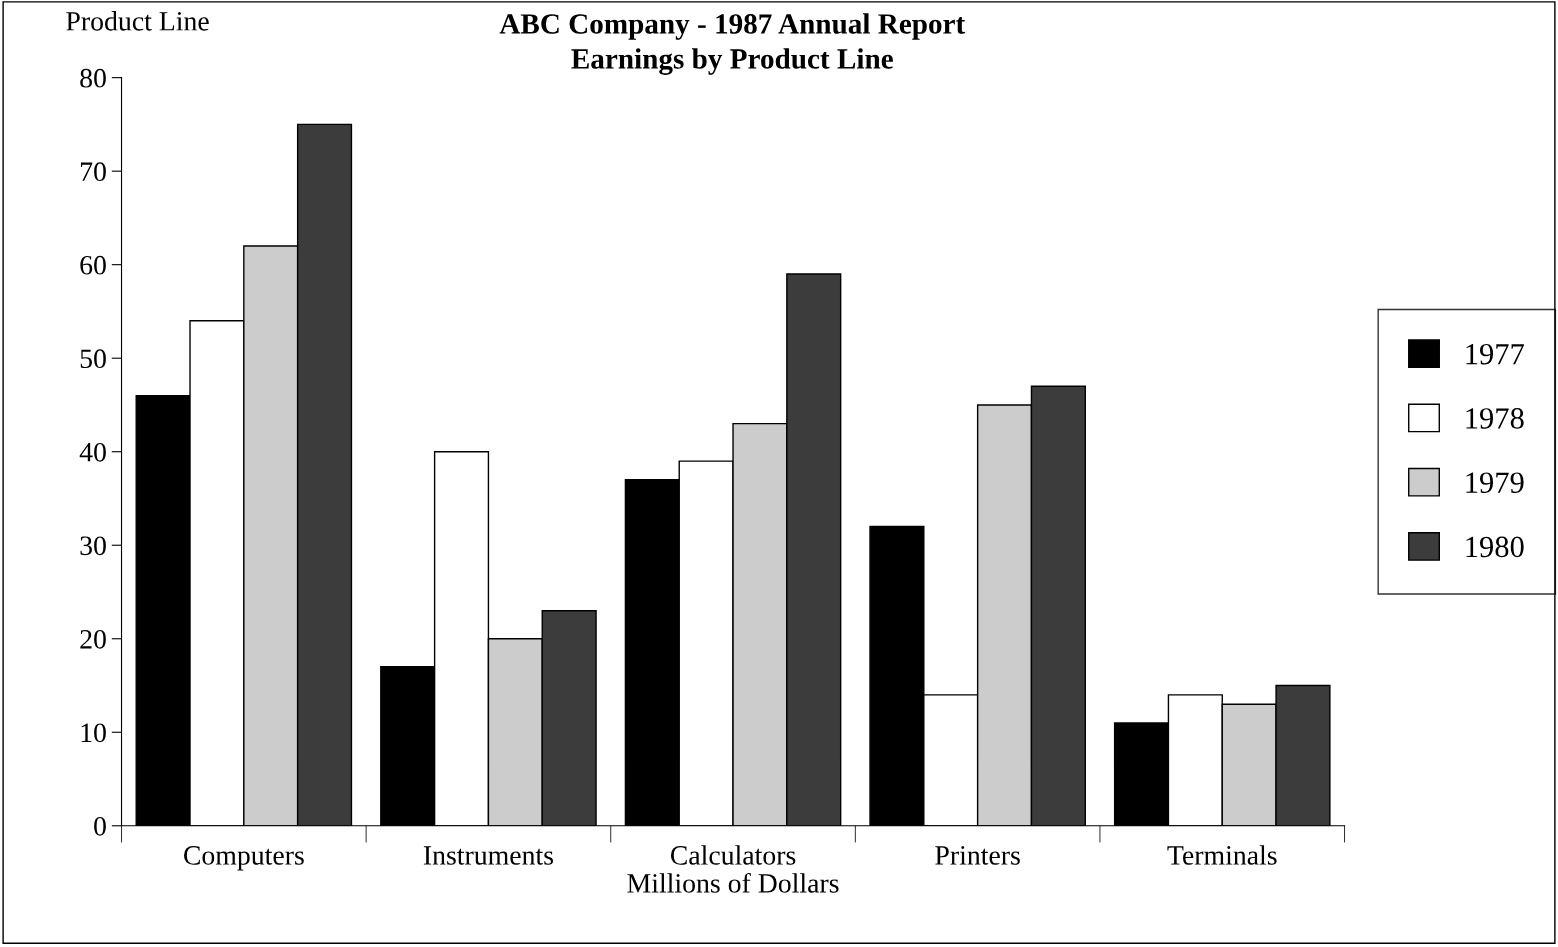 The width and height of the screenshot is (1558, 947). Describe the element at coordinates (732, 26) in the screenshot. I see `chart-title: ABC Company - 1987 Annual Report` at that location.